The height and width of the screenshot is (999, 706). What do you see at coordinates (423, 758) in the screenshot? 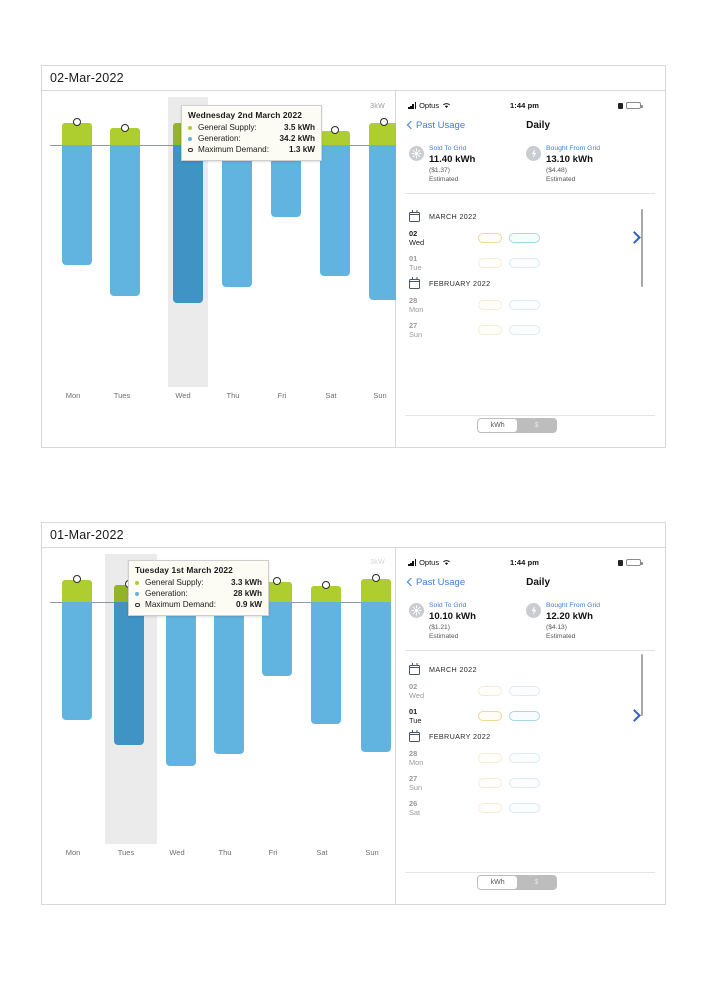
I see `date-cell: 28 Mon` at bounding box center [423, 758].